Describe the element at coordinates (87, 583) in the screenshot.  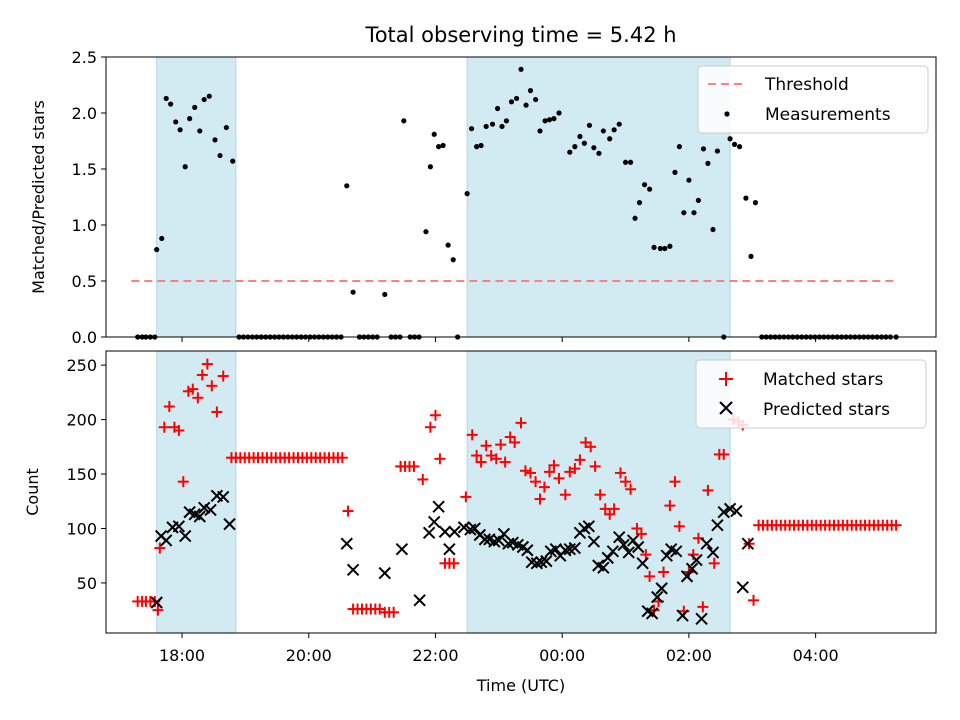
I see `count-panel-y-tick-label: 50` at that location.